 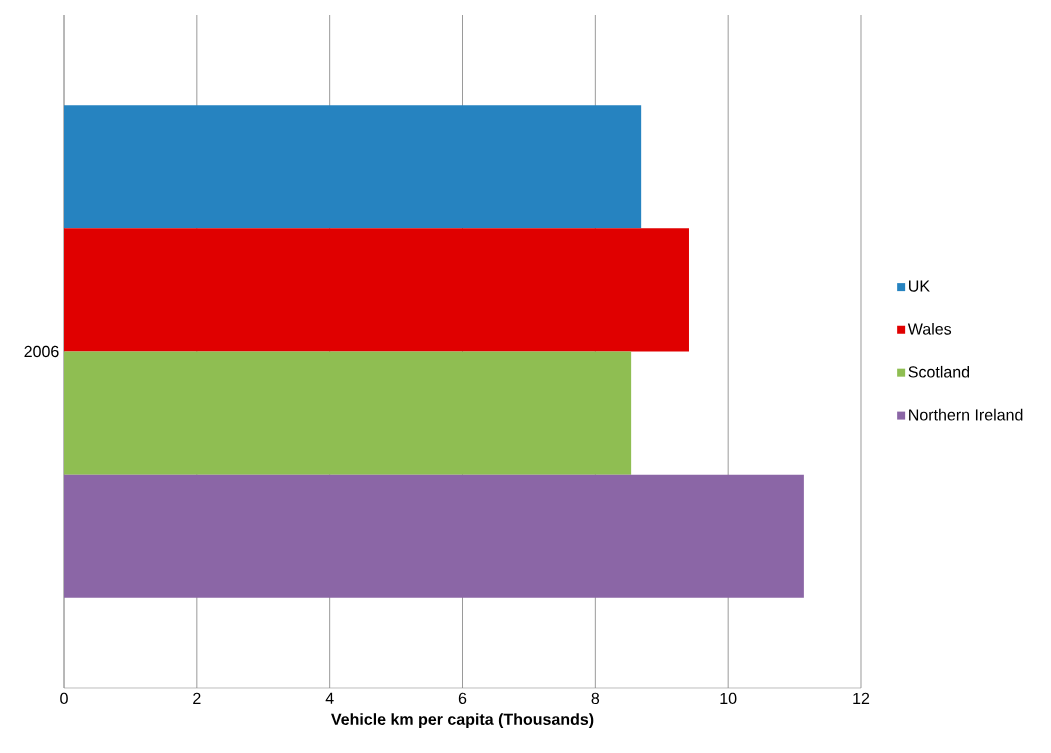 I want to click on legend-label: Scotland, so click(x=939, y=371).